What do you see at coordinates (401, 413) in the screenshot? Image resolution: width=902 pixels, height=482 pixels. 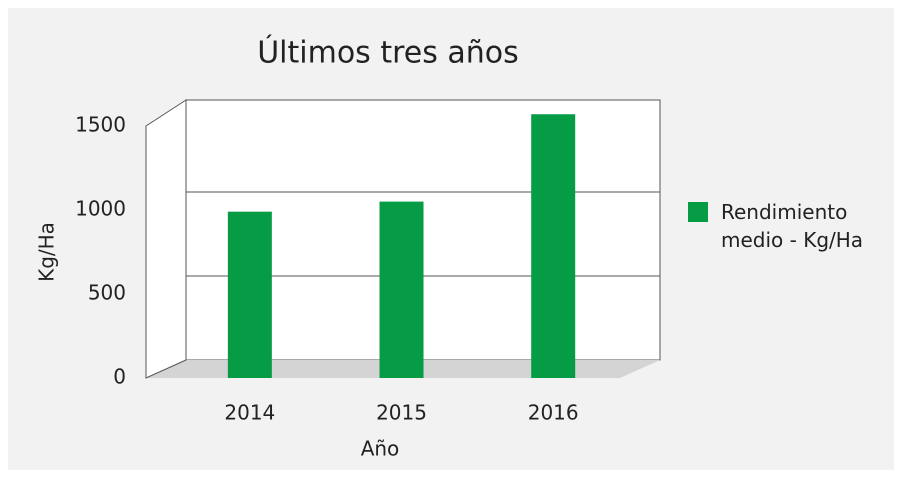 I see `x-tick-label: 2015` at bounding box center [401, 413].